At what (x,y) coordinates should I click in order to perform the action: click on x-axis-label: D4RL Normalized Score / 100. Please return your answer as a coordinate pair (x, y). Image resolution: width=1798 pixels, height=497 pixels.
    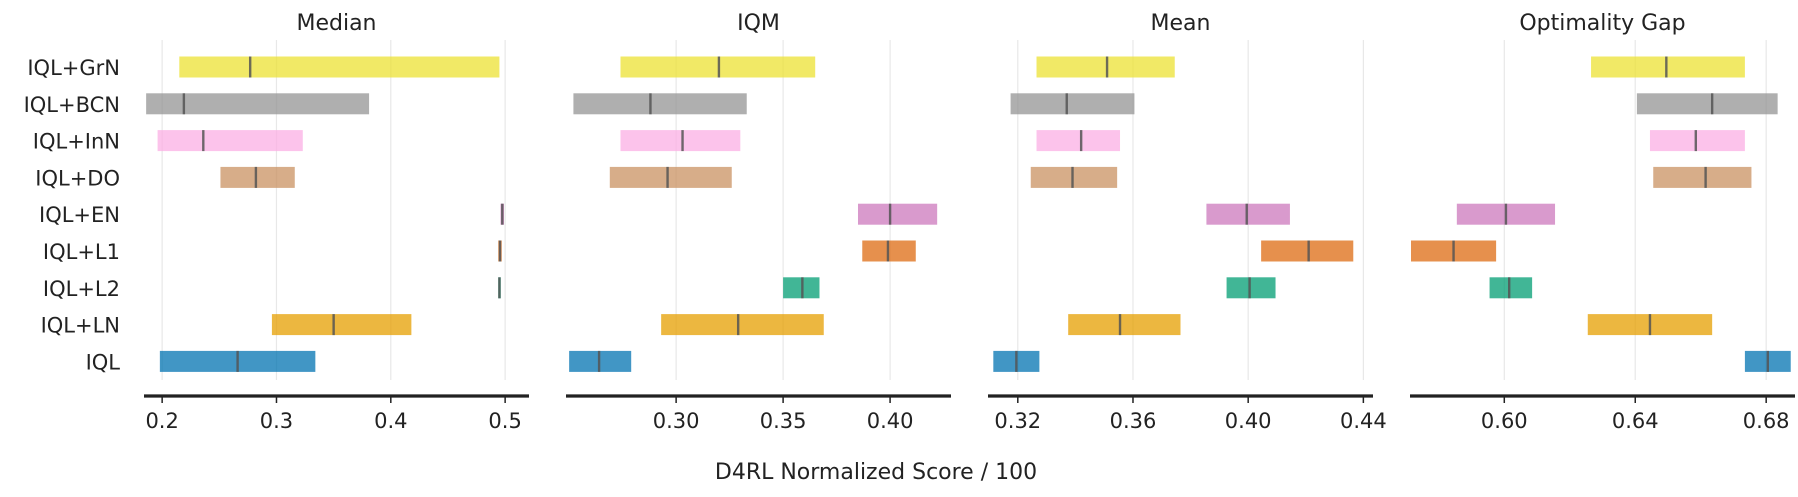
    Looking at the image, I should click on (876, 472).